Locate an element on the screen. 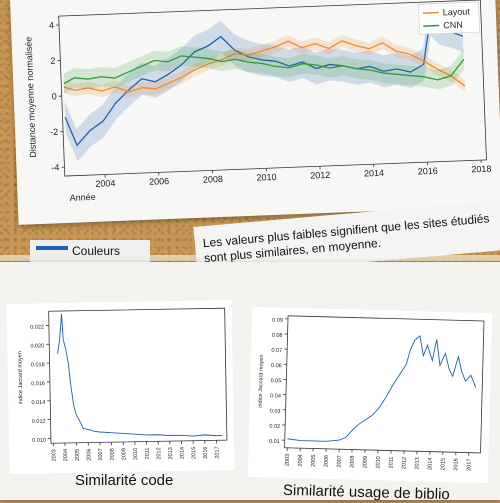 Image resolution: width=500 pixels, height=503 pixels. legend-label-couleurs: Couleurs is located at coordinates (96, 251).